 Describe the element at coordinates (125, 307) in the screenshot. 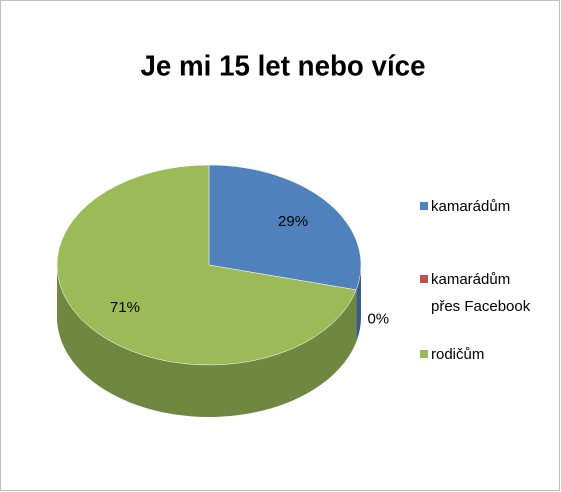

I see `data-label: 71%` at that location.